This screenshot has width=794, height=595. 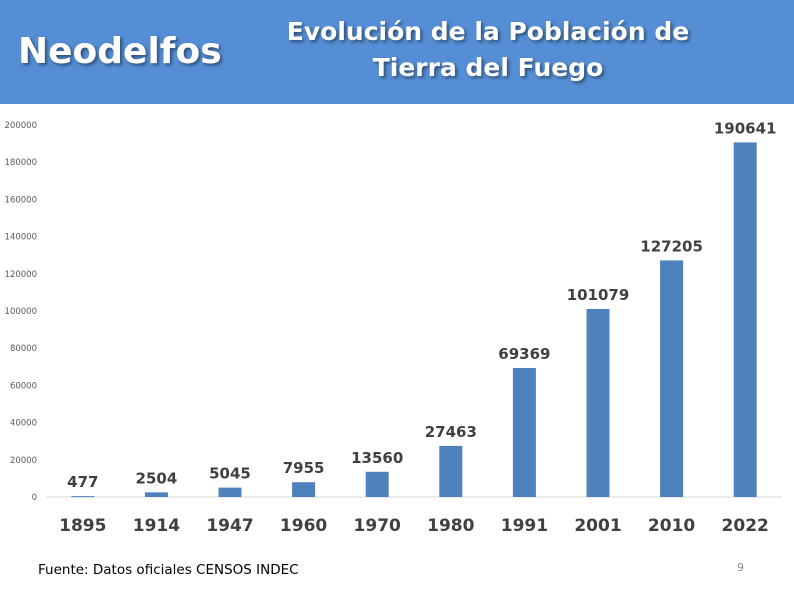 I want to click on y-tick-label: 180000, so click(x=21, y=163).